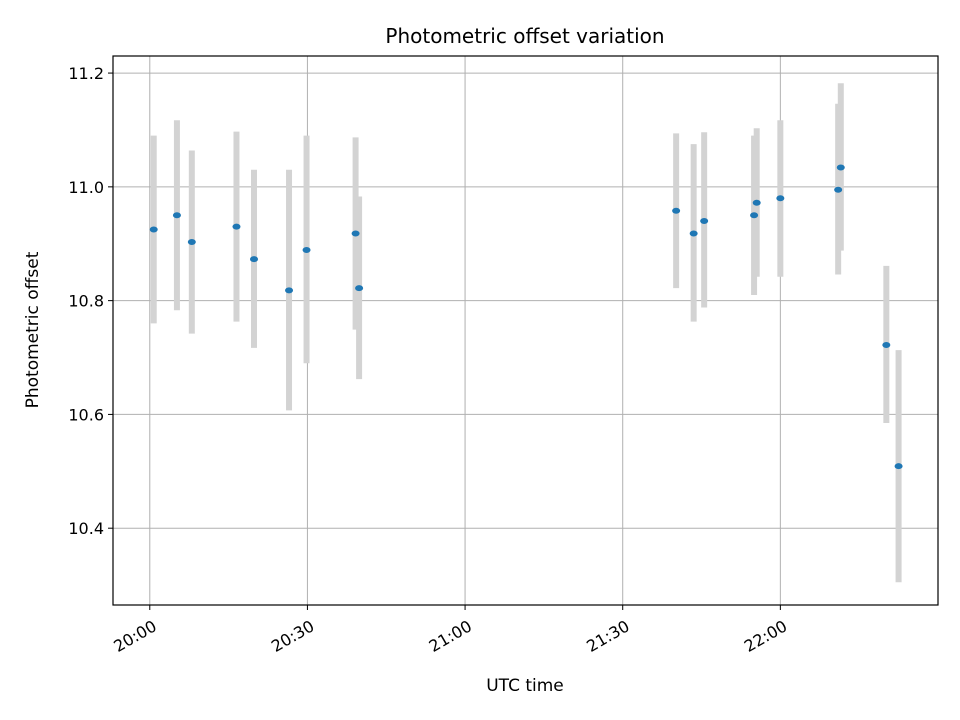  I want to click on y-tick-label: 10.8, so click(86, 301).